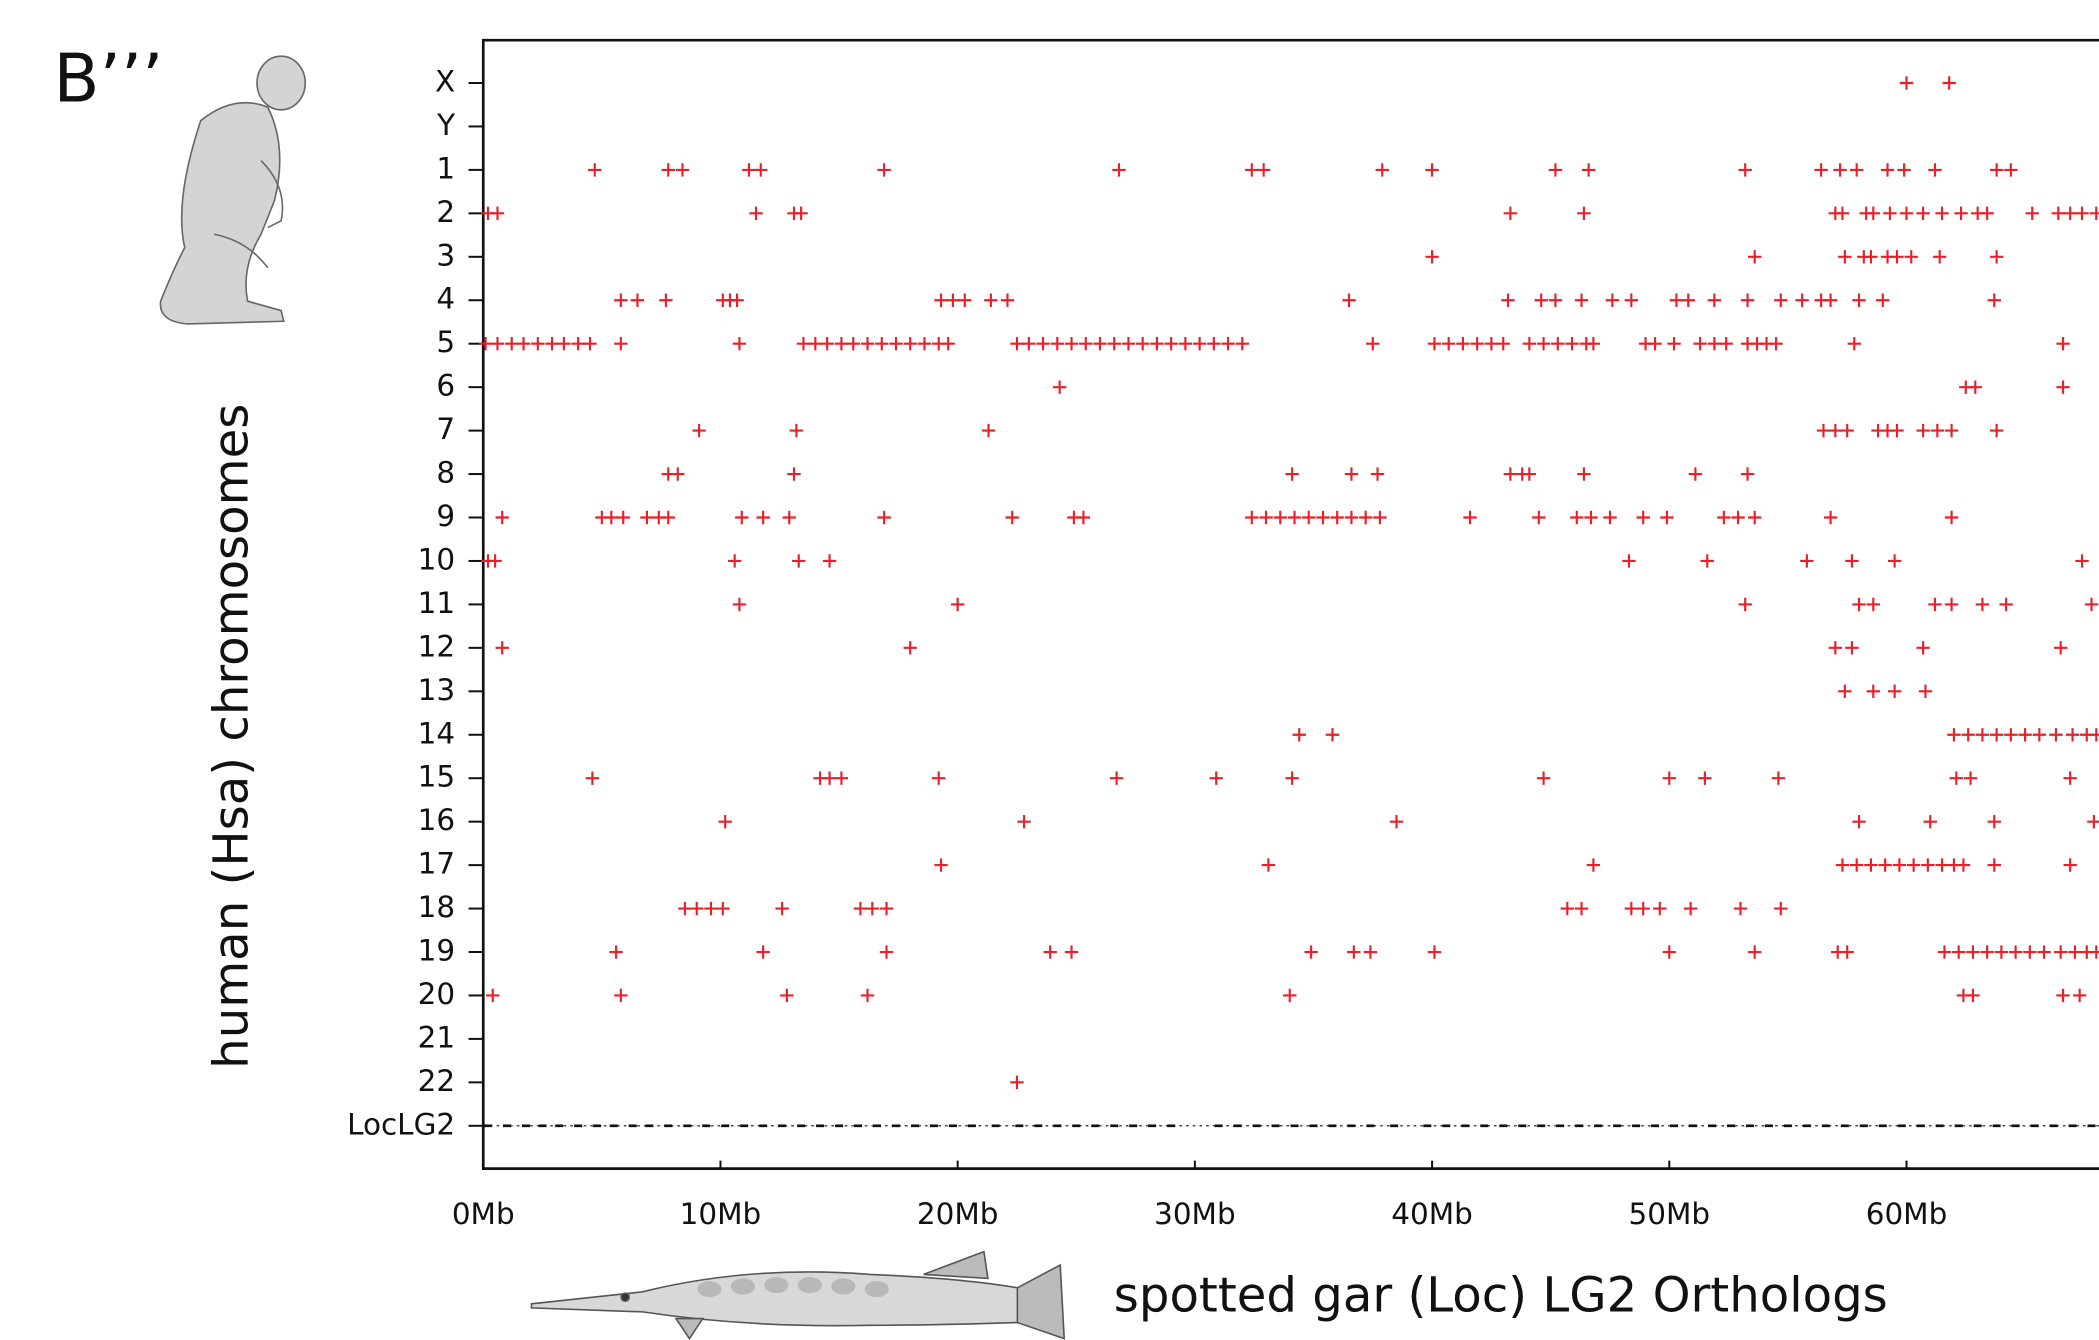 The image size is (2099, 1340). Describe the element at coordinates (436, 777) in the screenshot. I see `y-tick-label: 15` at that location.